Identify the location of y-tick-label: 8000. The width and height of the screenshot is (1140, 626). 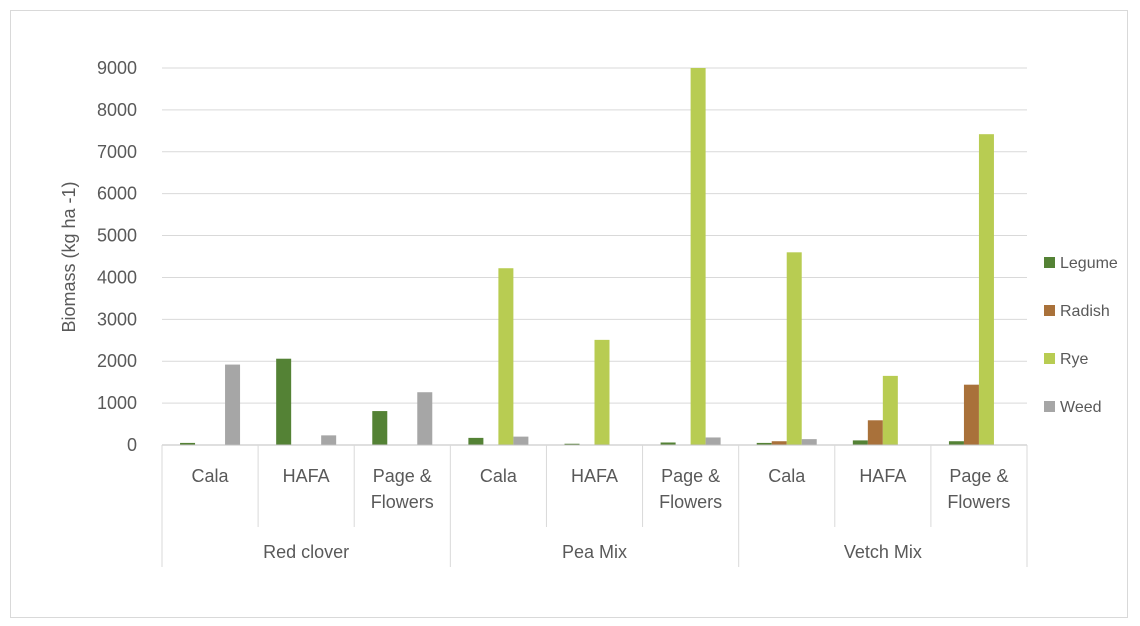
(117, 110).